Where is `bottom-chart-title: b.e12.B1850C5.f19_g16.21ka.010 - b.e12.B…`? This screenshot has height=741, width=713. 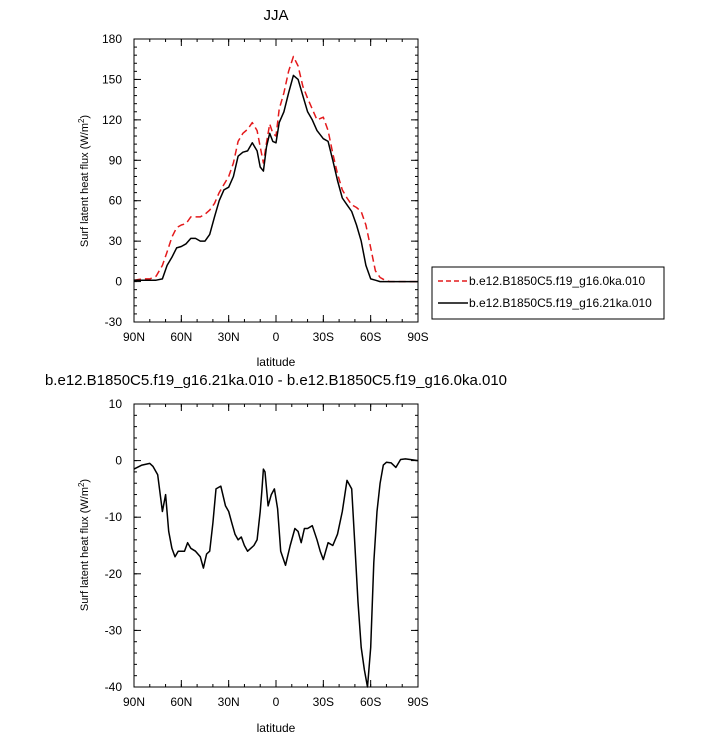
bottom-chart-title: b.e12.B1850C5.f19_g16.21ka.010 - b.e12.B… is located at coordinates (276, 380).